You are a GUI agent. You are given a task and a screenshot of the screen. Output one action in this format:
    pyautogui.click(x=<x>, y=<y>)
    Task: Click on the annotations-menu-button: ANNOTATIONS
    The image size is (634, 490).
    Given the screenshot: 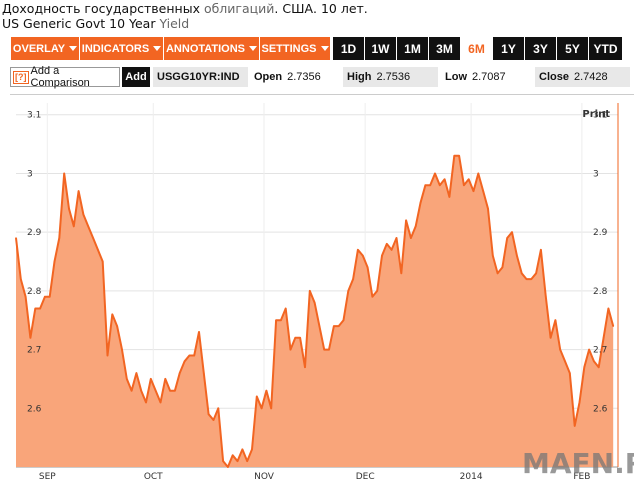 What is the action you would take?
    pyautogui.click(x=212, y=48)
    